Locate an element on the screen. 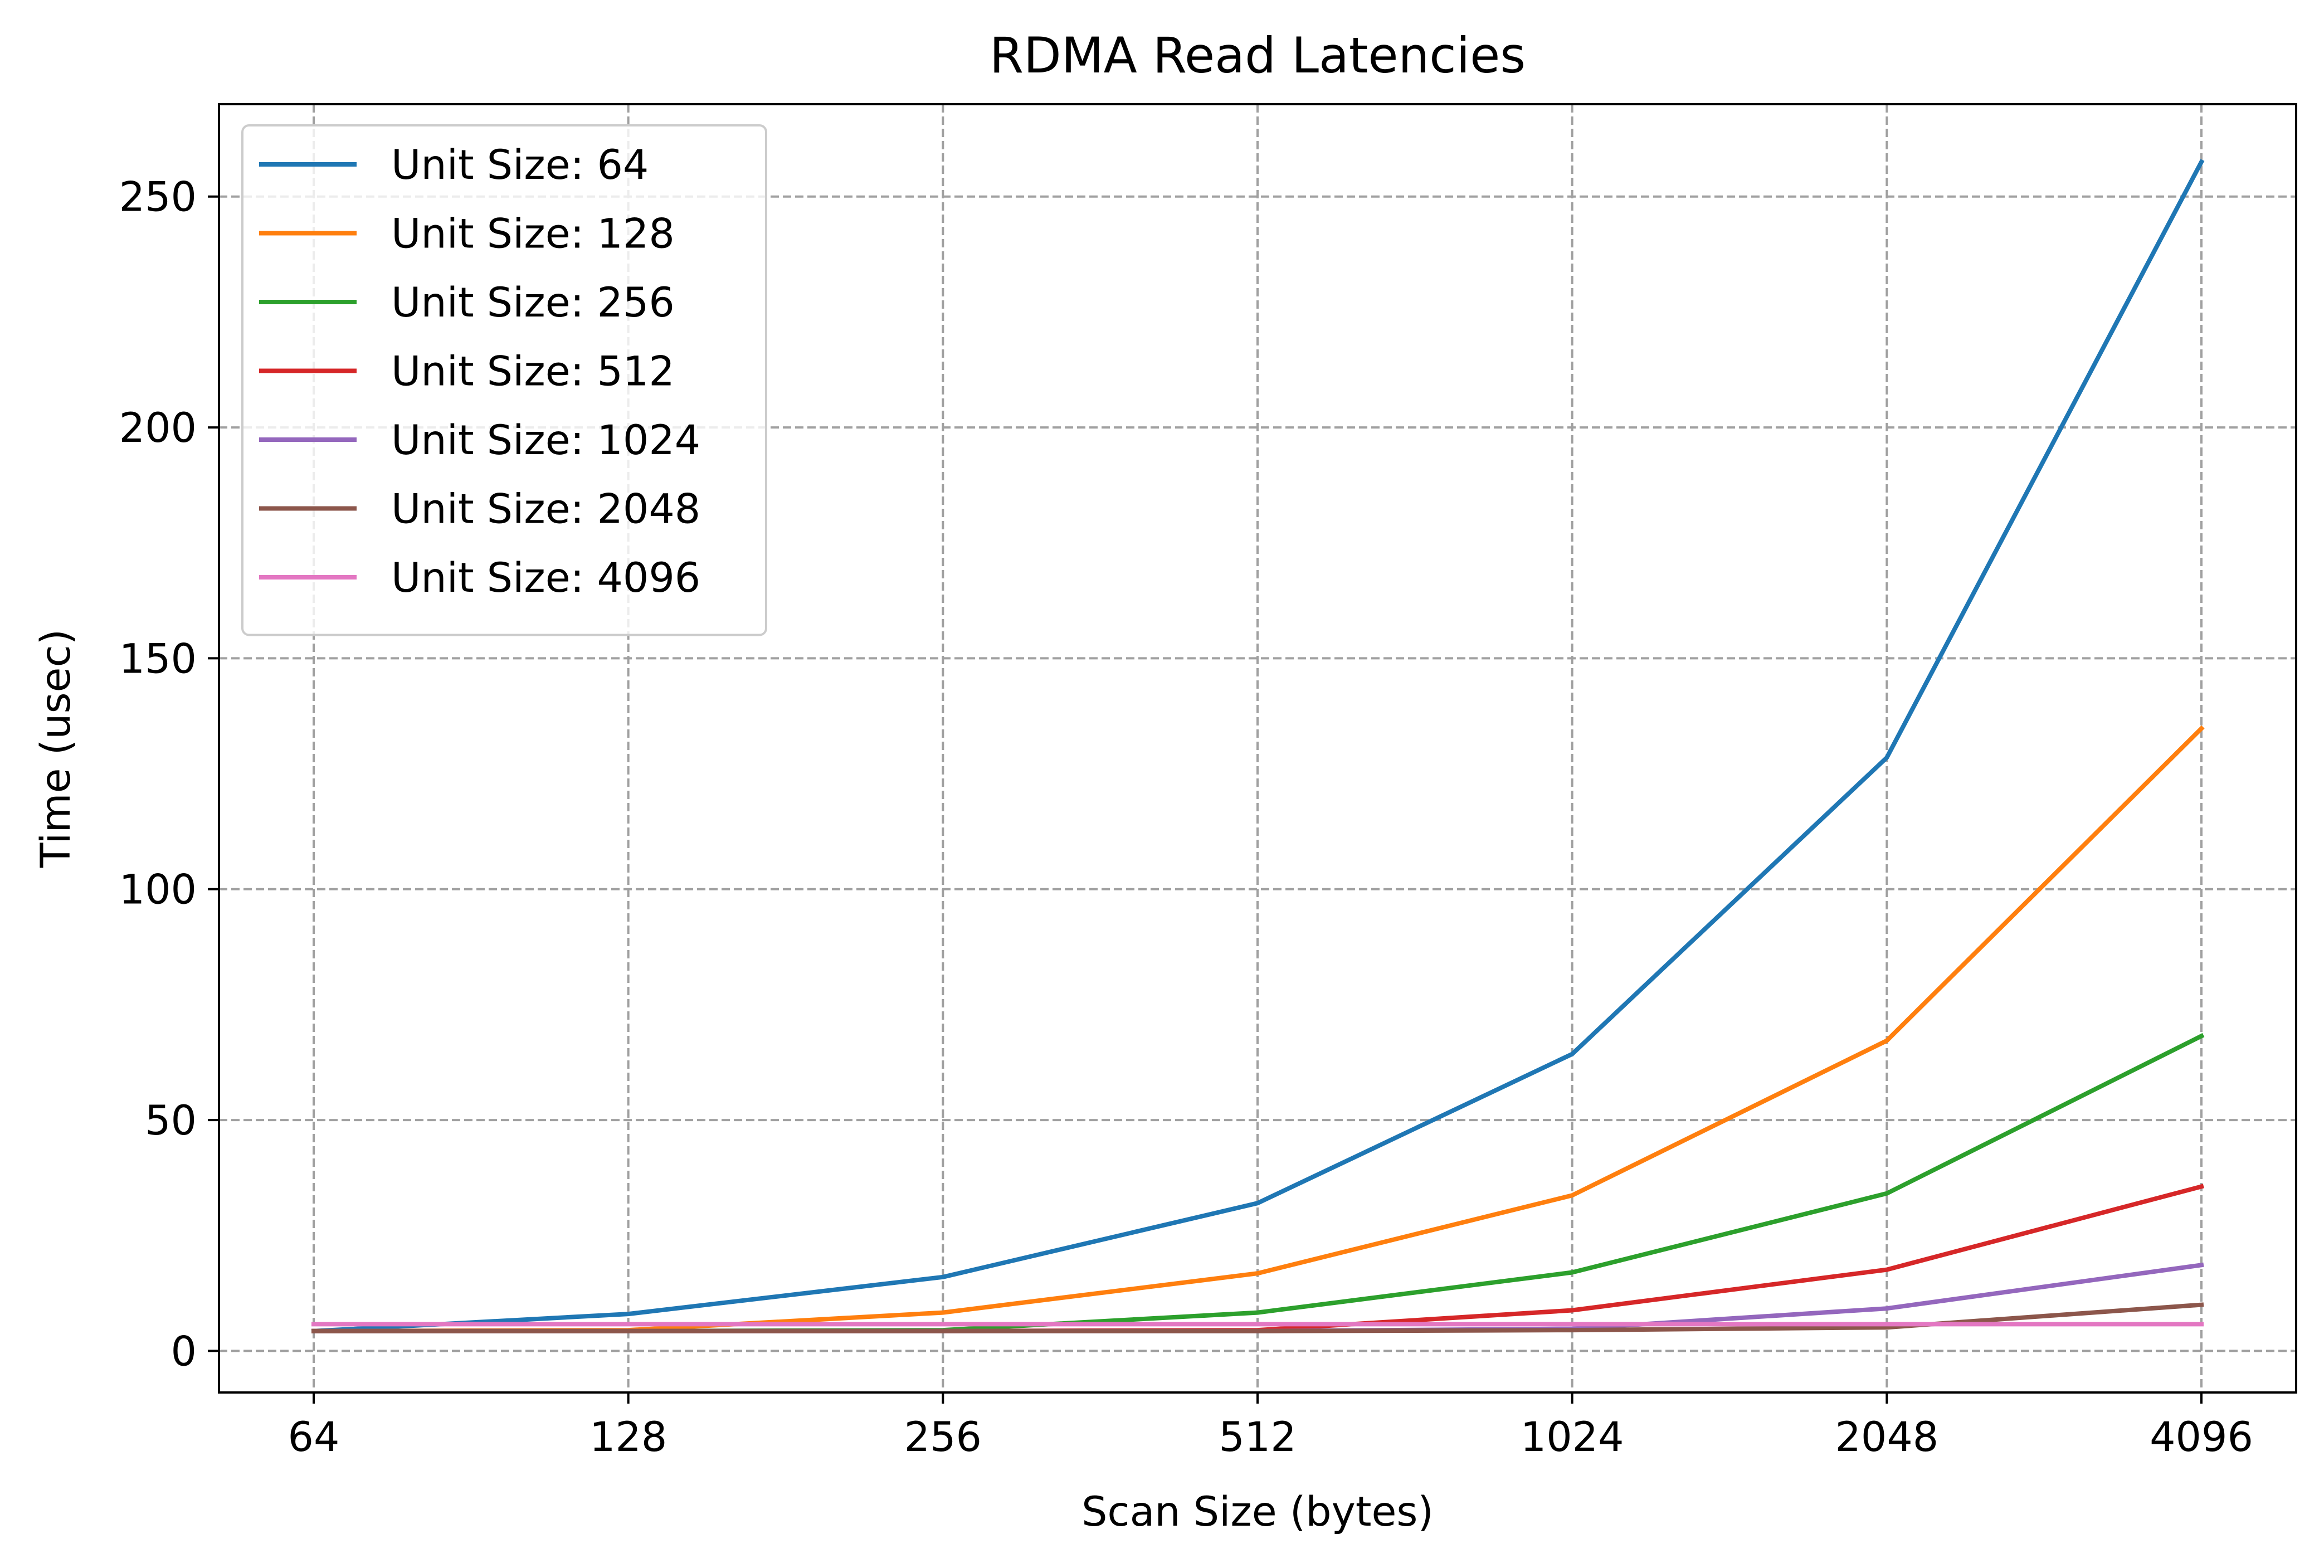  series-line is located at coordinates (1257, 1317).